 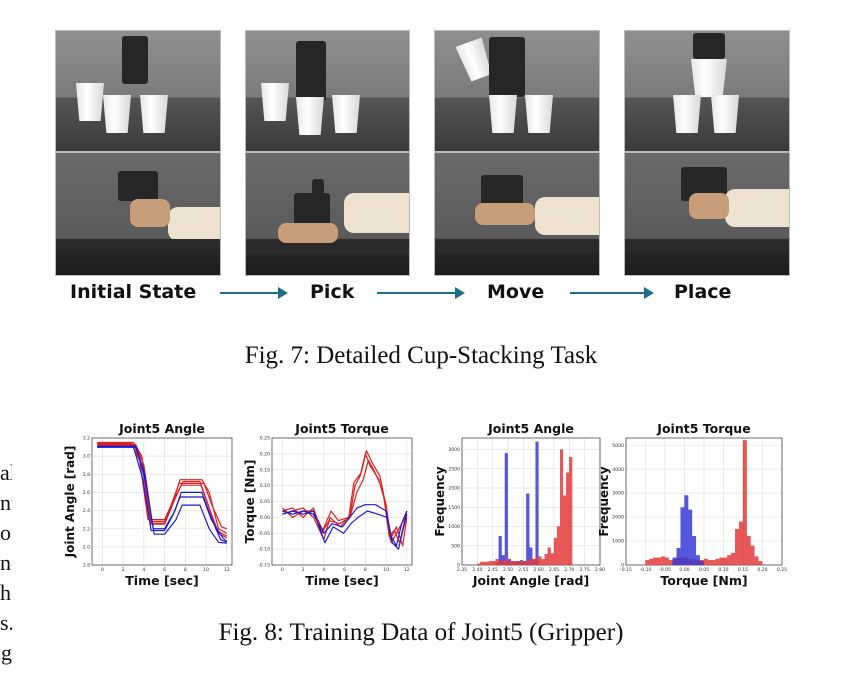 What do you see at coordinates (622, 566) in the screenshot?
I see `y-tick-label: 0` at bounding box center [622, 566].